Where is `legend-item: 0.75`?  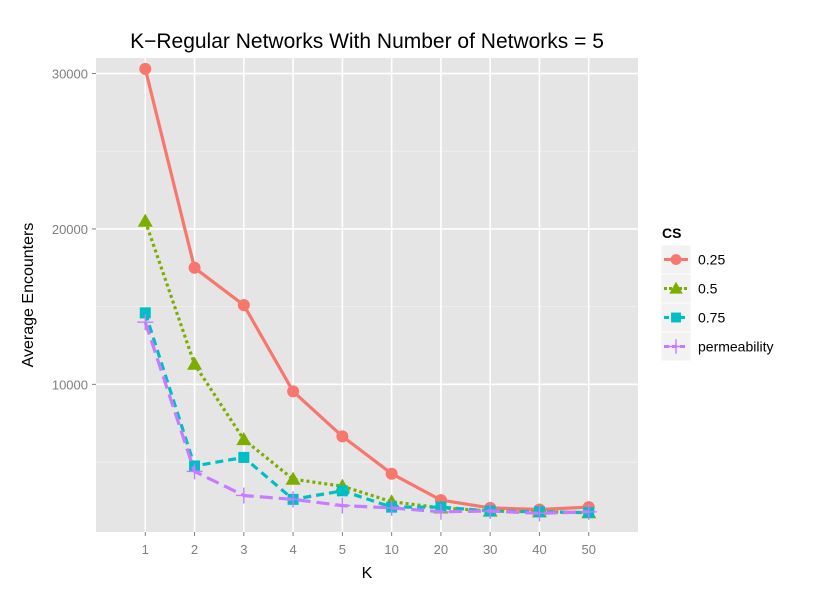 legend-item: 0.75 is located at coordinates (692, 317).